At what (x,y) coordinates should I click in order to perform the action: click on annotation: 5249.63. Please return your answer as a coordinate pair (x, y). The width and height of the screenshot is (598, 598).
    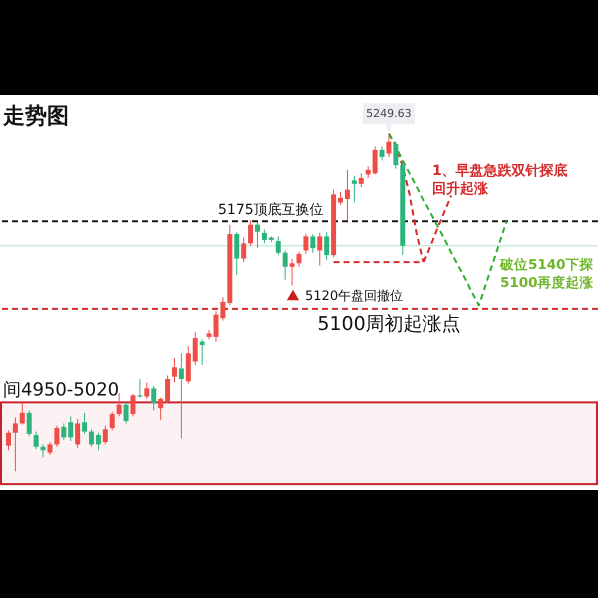
    Looking at the image, I should click on (389, 113).